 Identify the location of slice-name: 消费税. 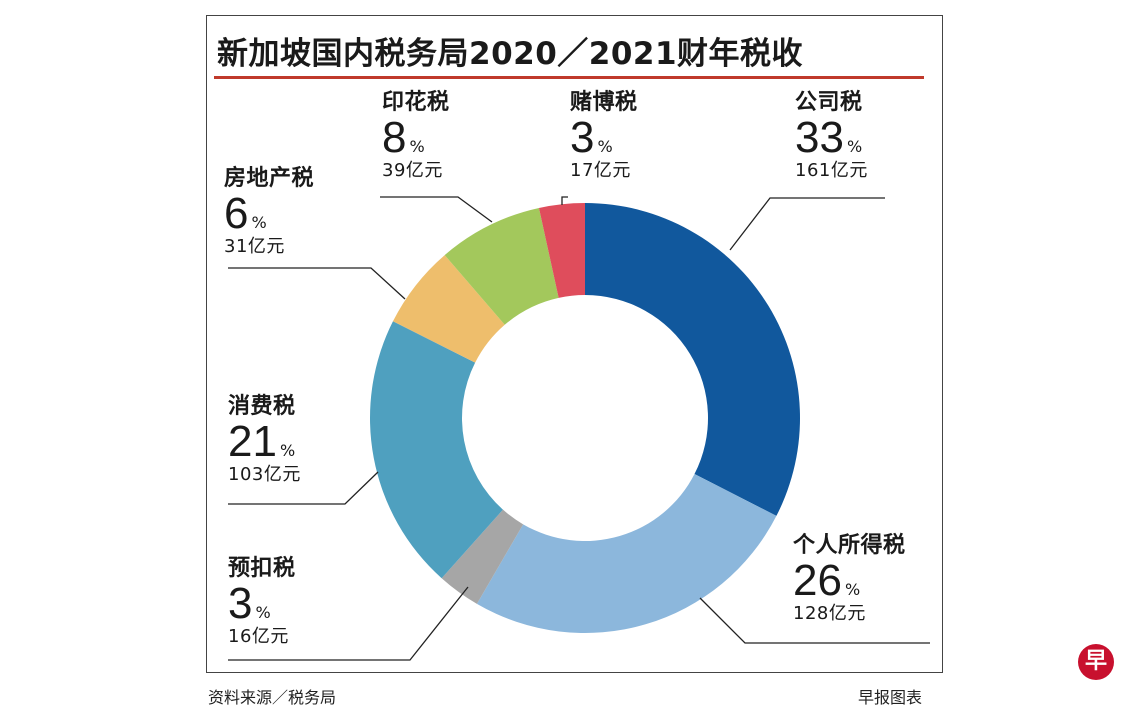
(262, 406).